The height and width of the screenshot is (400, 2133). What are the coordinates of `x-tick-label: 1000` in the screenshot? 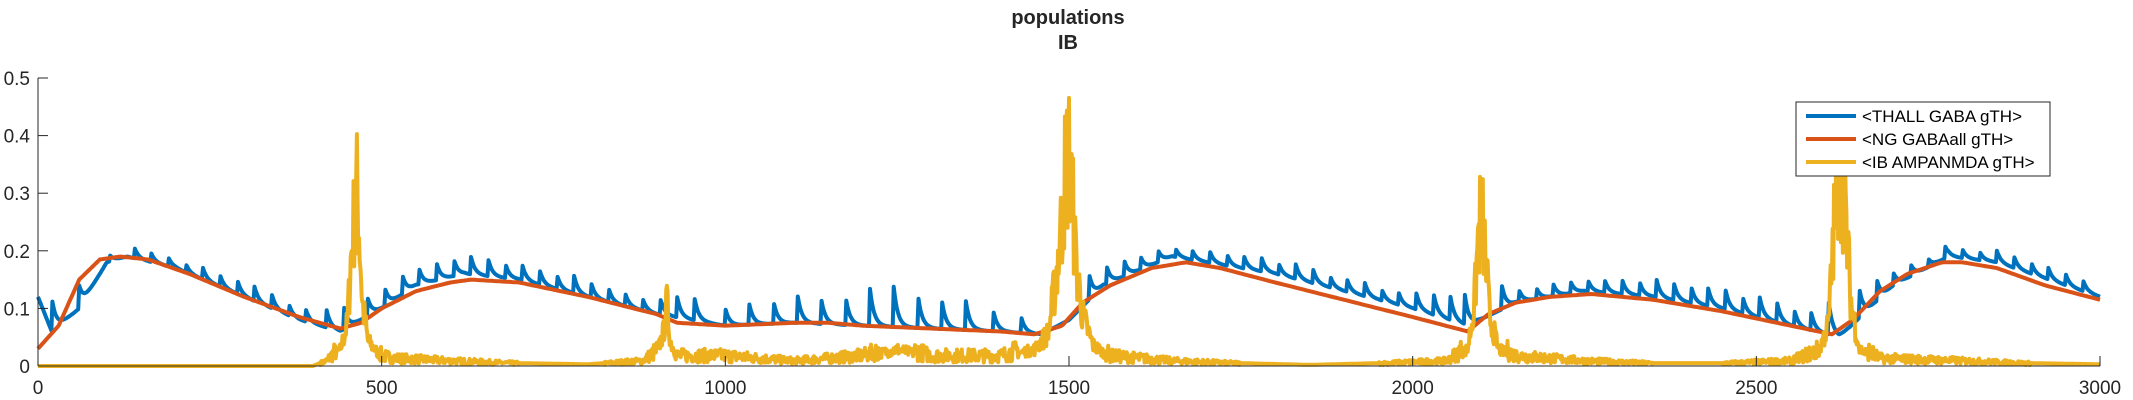 It's located at (725, 388).